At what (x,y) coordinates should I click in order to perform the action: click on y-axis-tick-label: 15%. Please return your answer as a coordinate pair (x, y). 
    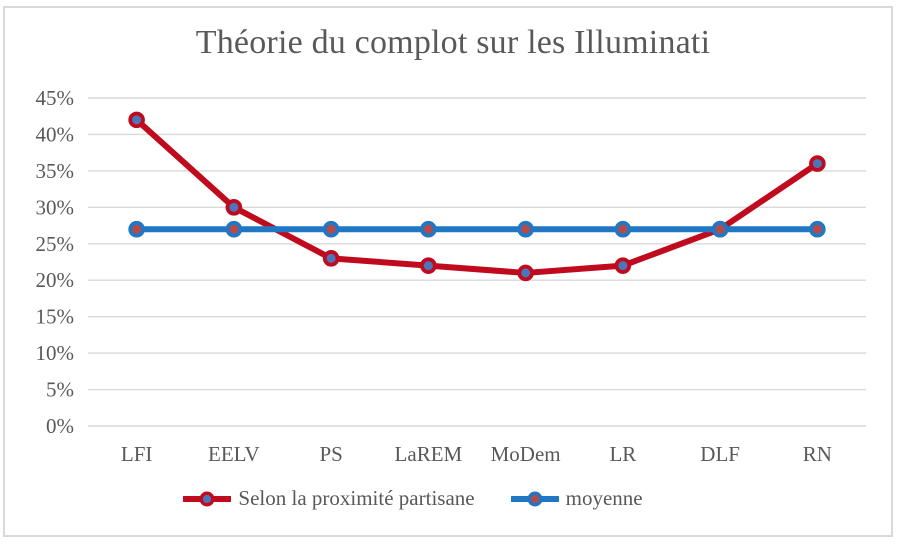
    Looking at the image, I should click on (55, 317).